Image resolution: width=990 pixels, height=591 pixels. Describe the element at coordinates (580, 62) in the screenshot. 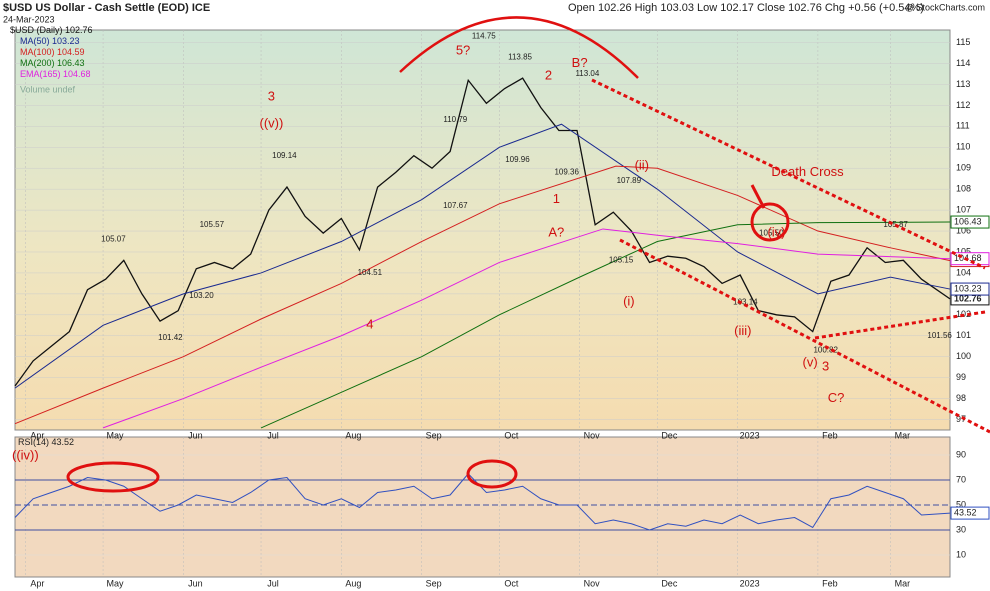

I see `wave-label: B?` at that location.